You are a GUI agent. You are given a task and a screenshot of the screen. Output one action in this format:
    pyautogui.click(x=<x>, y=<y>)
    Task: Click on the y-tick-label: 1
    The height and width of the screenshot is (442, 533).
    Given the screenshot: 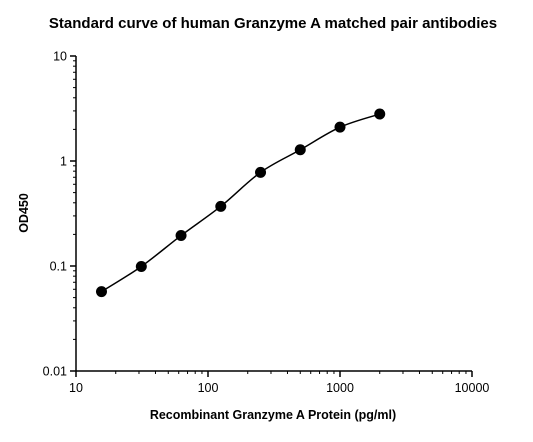 What is the action you would take?
    pyautogui.click(x=63, y=162)
    